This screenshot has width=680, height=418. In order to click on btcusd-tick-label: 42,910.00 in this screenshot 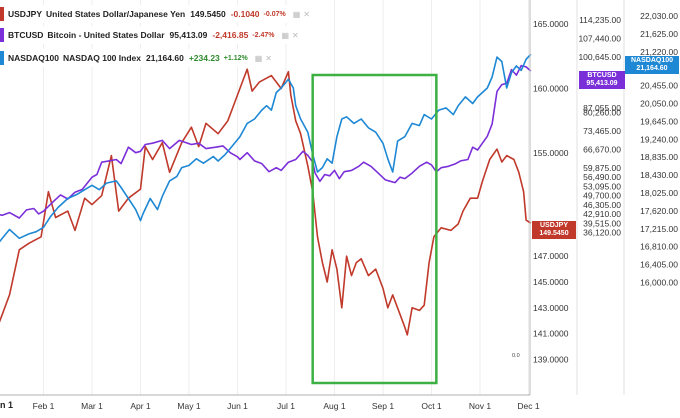, I will do `click(602, 214)`.